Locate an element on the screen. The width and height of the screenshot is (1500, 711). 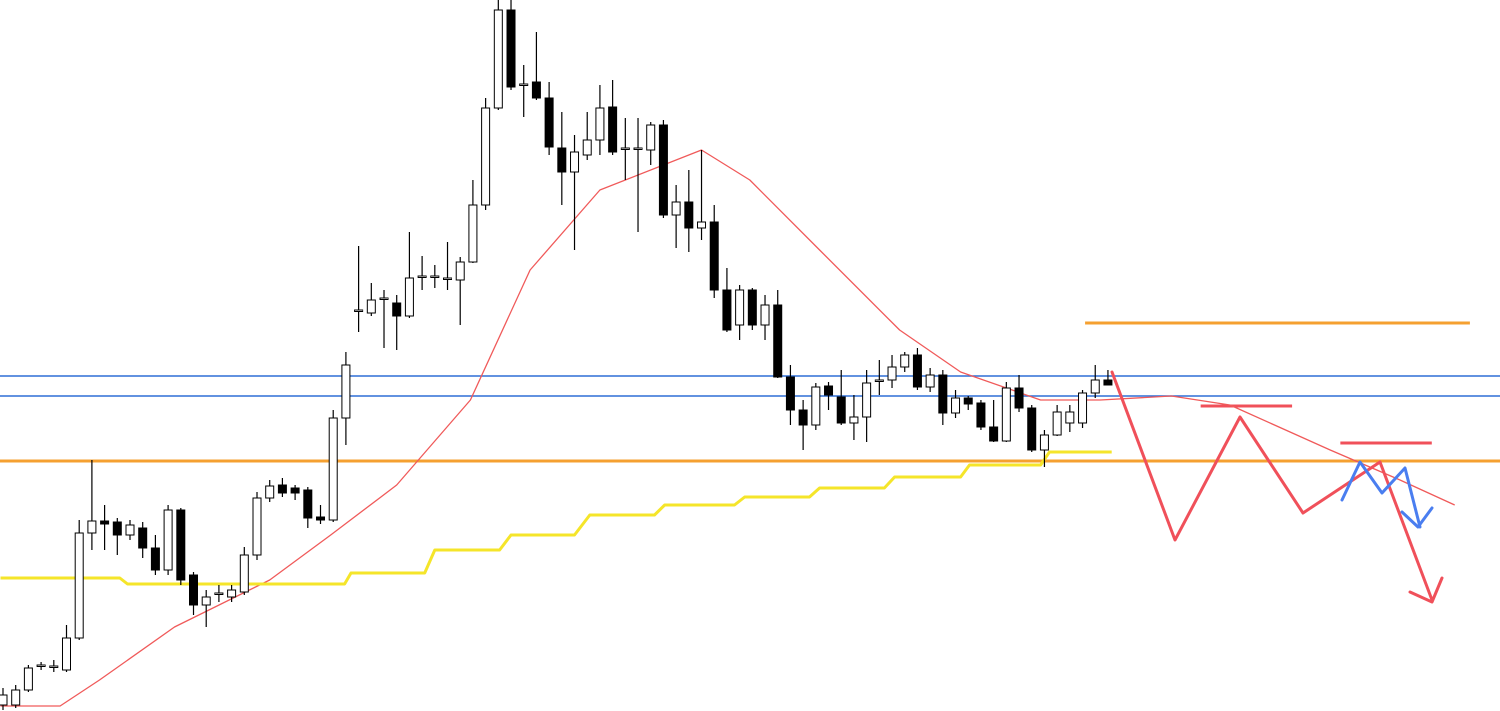
projection-arrowhead is located at coordinates (1426, 590).